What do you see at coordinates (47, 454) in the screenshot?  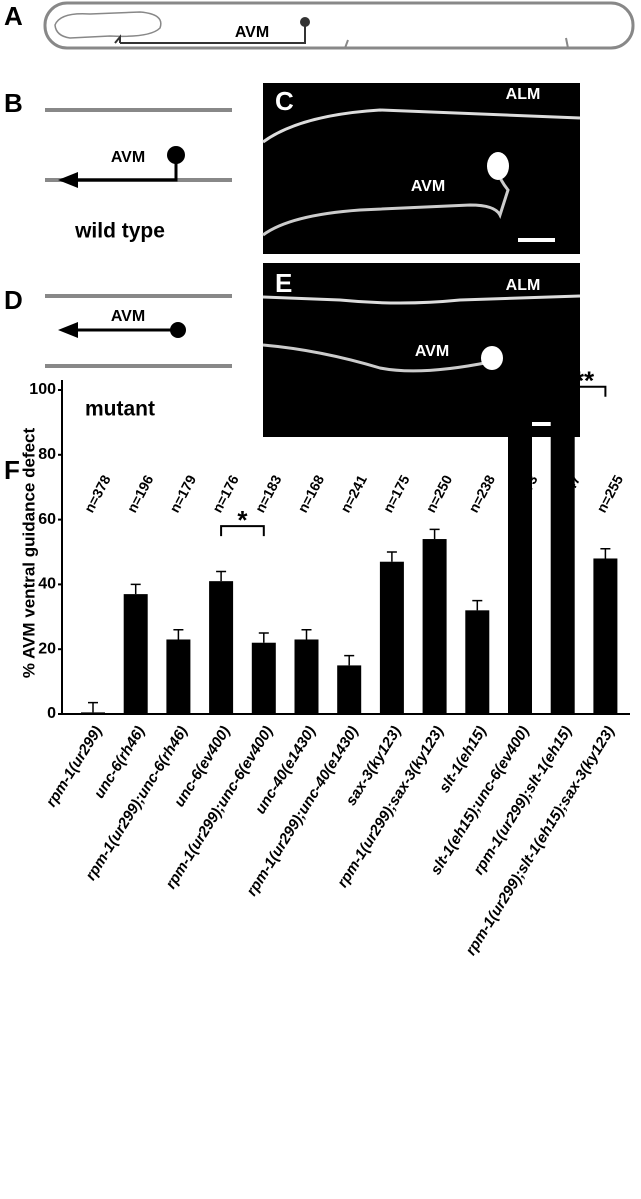 I see `y-tick-label: 80` at bounding box center [47, 454].